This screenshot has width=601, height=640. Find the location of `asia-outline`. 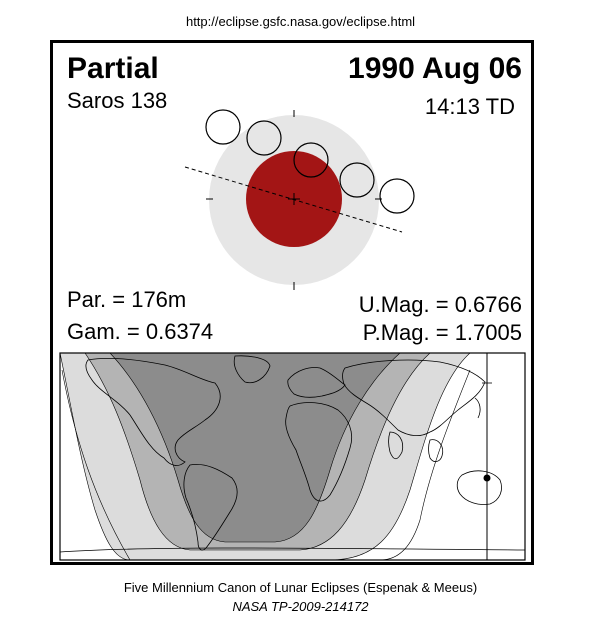

asia-outline is located at coordinates (414, 397).